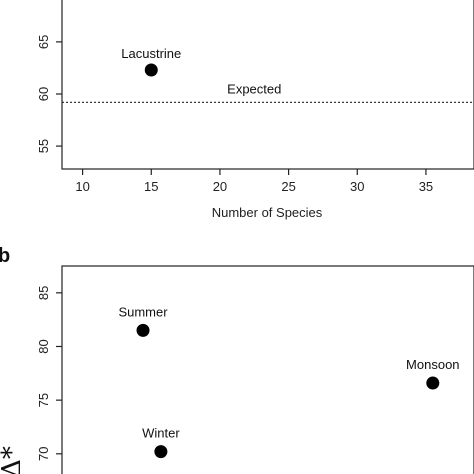 Image resolution: width=474 pixels, height=474 pixels. I want to click on point-label: Winter, so click(161, 433).